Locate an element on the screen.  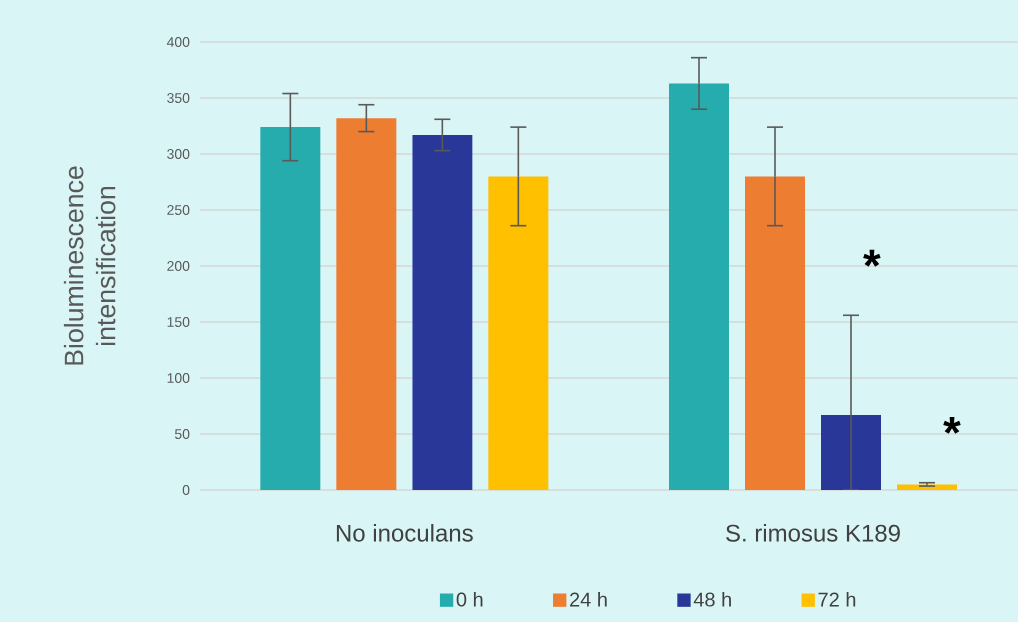
legend-label: 48 h is located at coordinates (712, 599).